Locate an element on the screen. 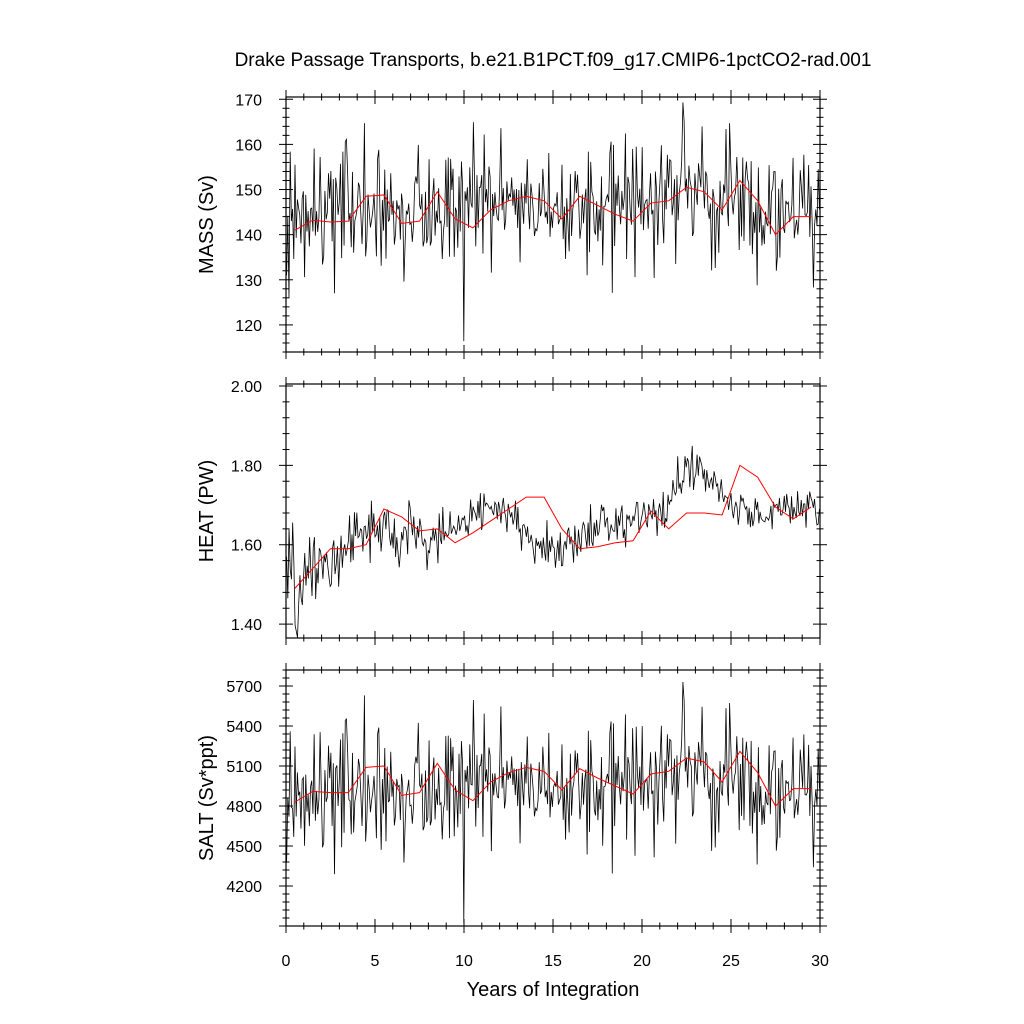 This screenshot has width=1024, height=1024. y-axis-title: HEAT (PW) is located at coordinates (207, 511).